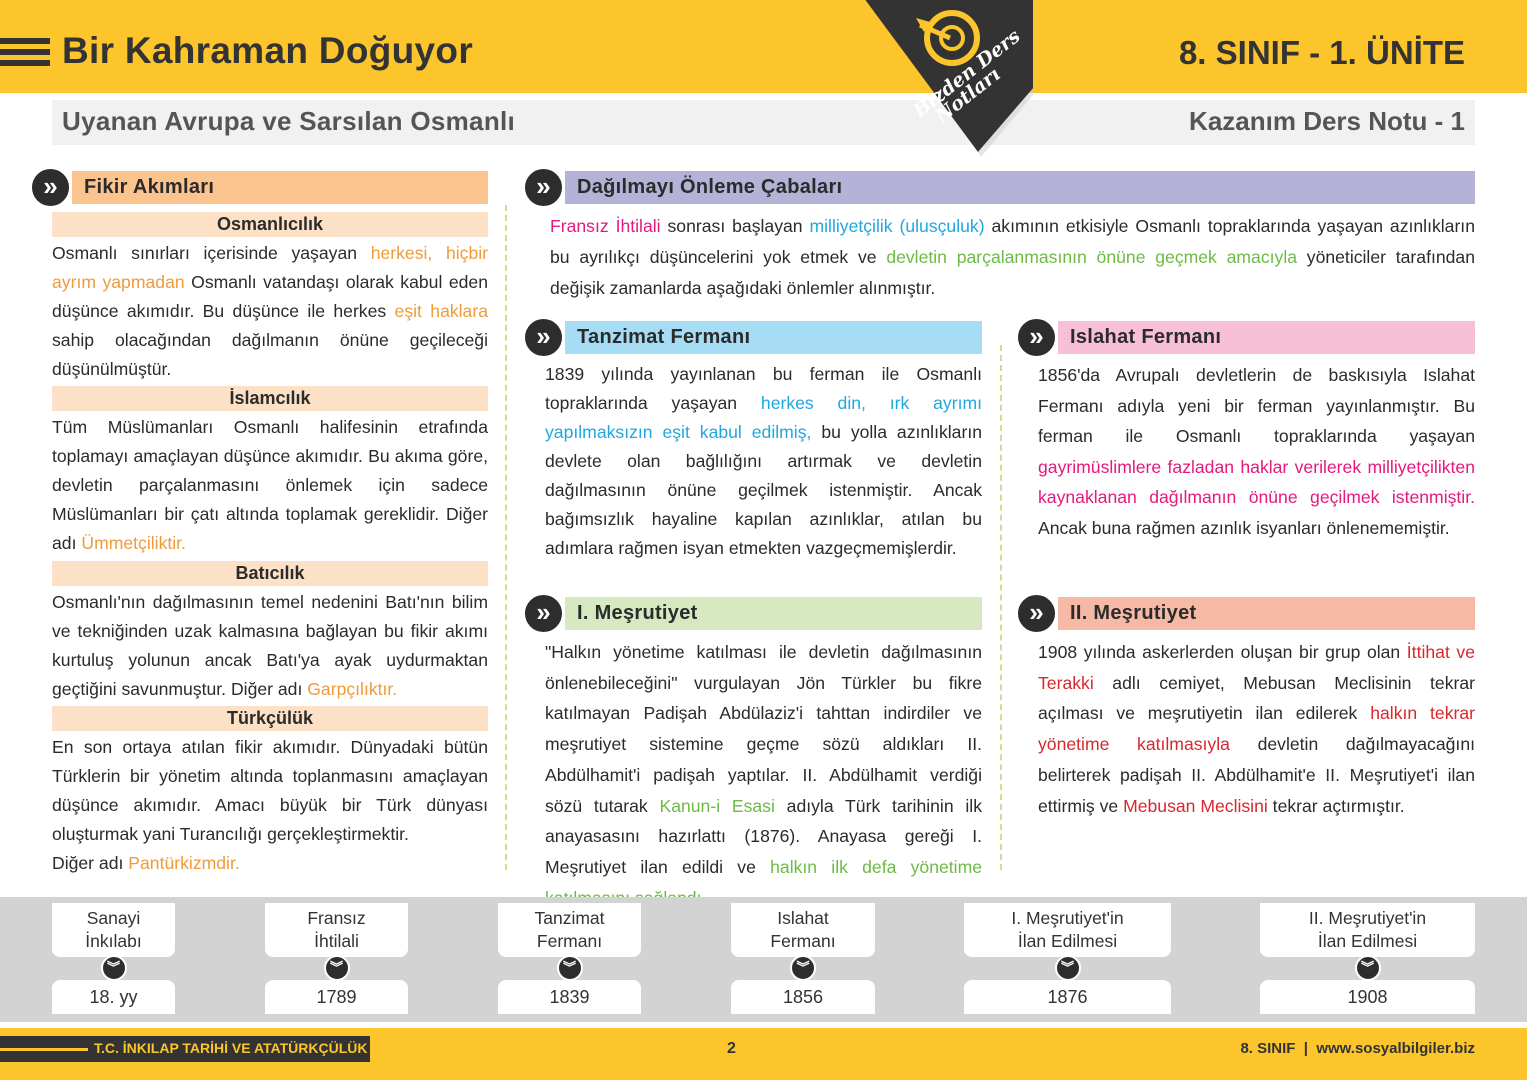  What do you see at coordinates (999, 187) in the screenshot?
I see `section-header-dagilmayi-onleme: » Dağılmayı Önleme Çabaları` at bounding box center [999, 187].